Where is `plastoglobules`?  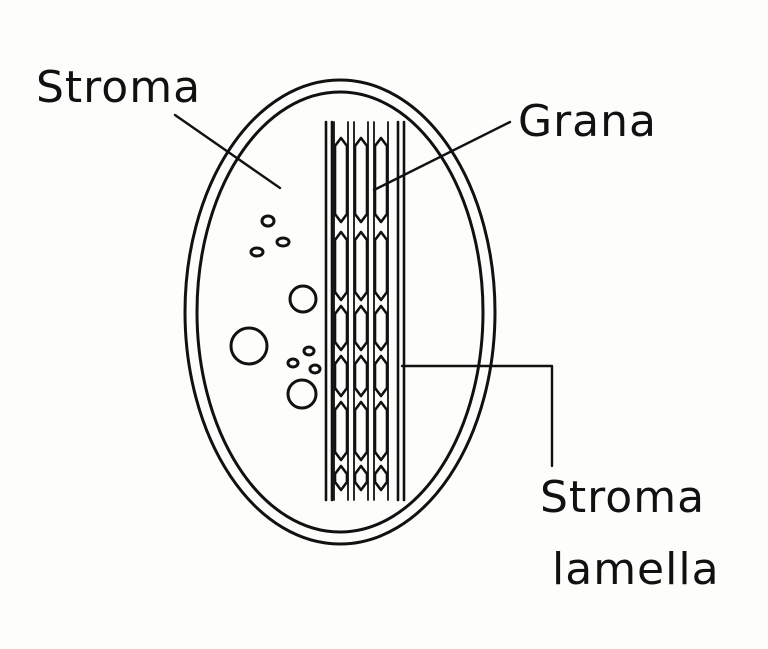 plastoglobules is located at coordinates (275, 312).